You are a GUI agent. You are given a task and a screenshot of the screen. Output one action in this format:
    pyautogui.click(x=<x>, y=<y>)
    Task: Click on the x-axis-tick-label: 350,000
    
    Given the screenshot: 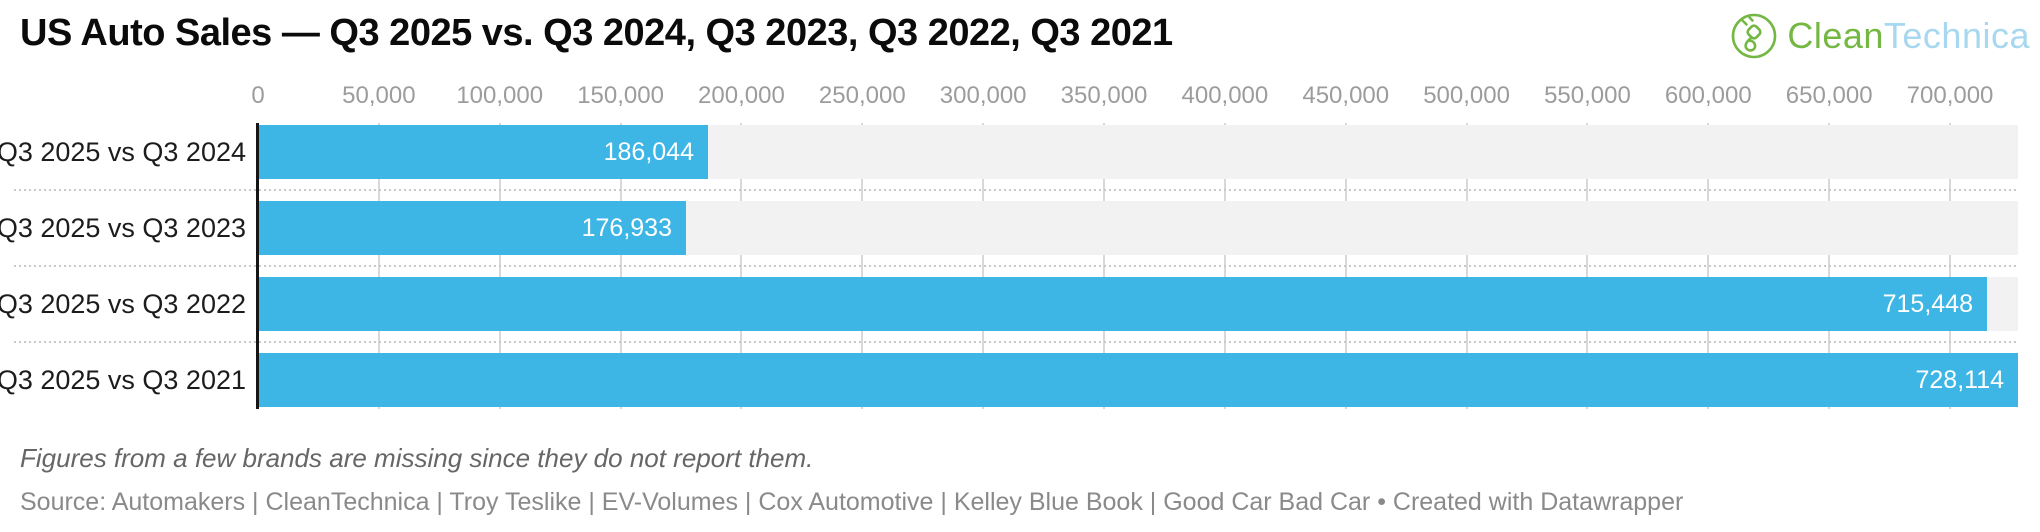 What is the action you would take?
    pyautogui.click(x=1104, y=95)
    